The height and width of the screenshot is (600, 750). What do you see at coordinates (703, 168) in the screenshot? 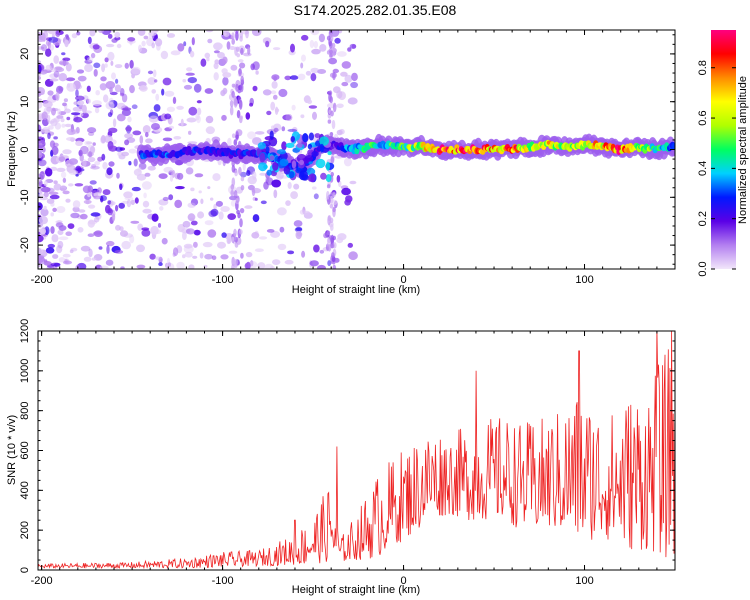
I see `colorbar-tick-label: 0.4` at bounding box center [703, 168].